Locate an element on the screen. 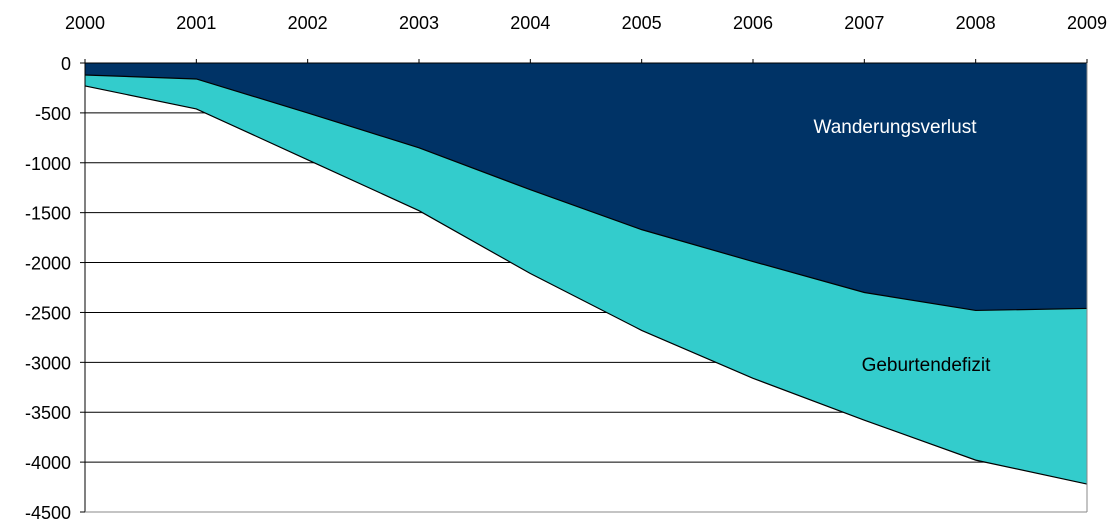 This screenshot has width=1117, height=519. x-tick-label-2007: 2007 is located at coordinates (864, 23).